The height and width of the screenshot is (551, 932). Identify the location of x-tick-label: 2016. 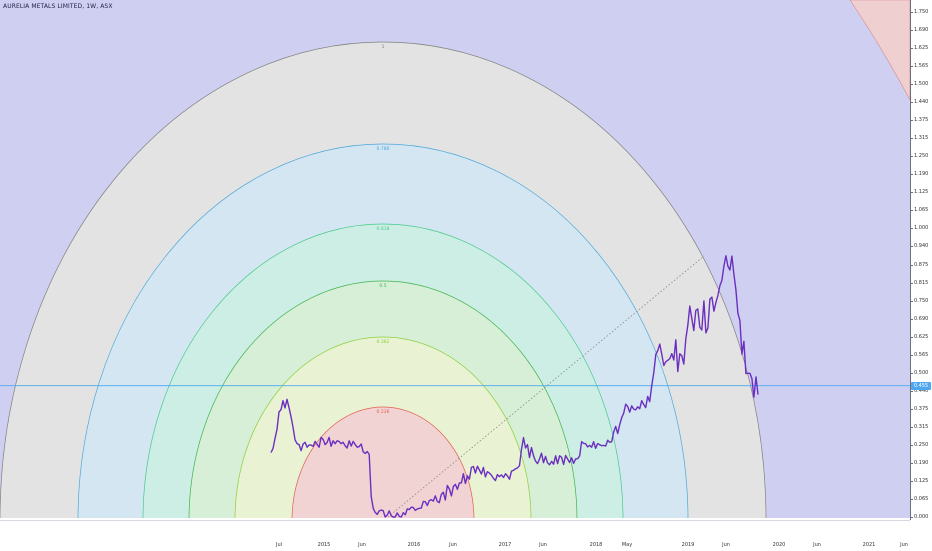
(414, 545).